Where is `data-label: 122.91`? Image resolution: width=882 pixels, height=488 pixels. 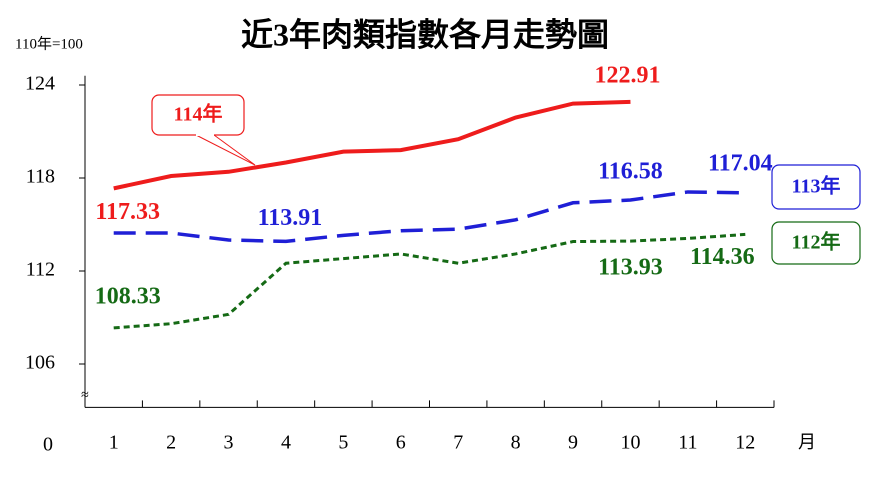
data-label: 122.91 is located at coordinates (627, 75).